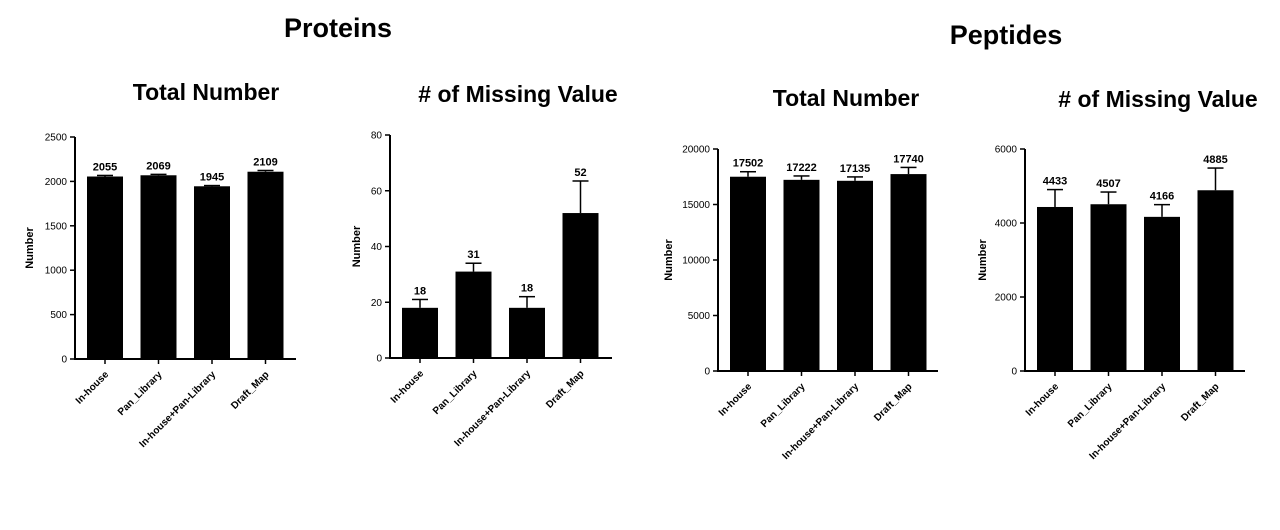  I want to click on chart-2-category-label-0: In-house, so click(736, 400).